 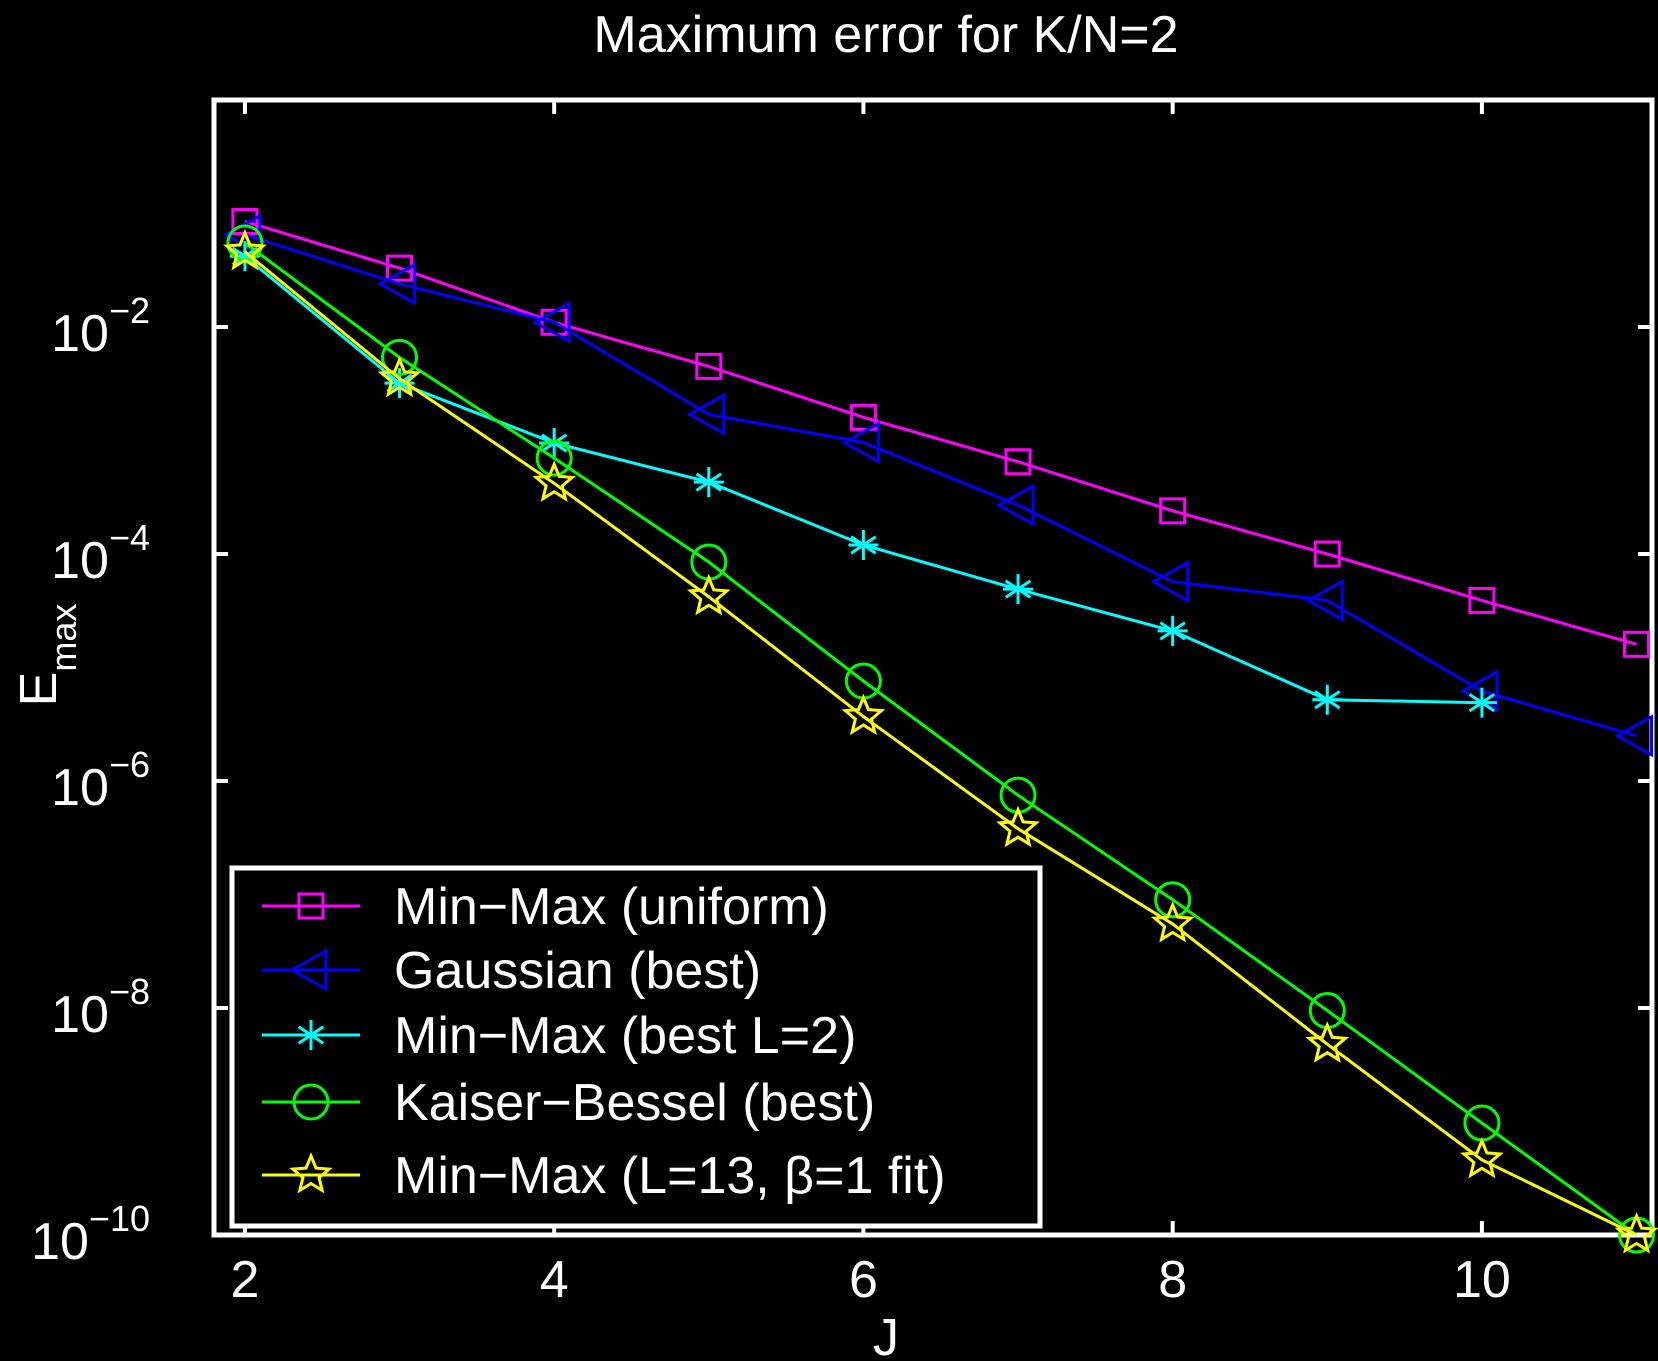 I want to click on legend-label: Min−Max (best L=2), so click(x=625, y=1036).